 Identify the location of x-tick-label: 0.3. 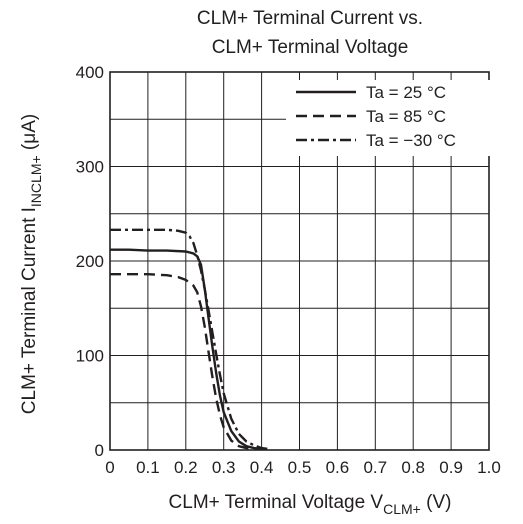
(224, 467).